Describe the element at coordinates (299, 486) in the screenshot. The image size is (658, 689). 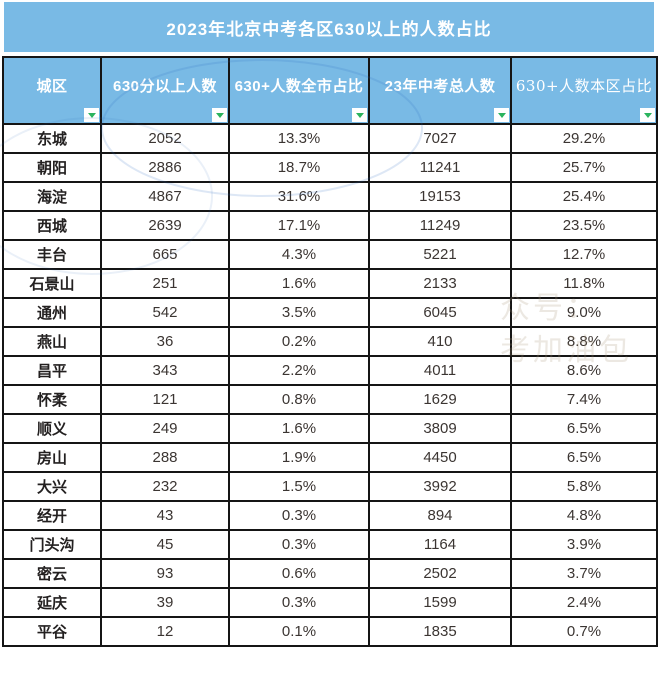
I see `value-cell: 1.5%` at that location.